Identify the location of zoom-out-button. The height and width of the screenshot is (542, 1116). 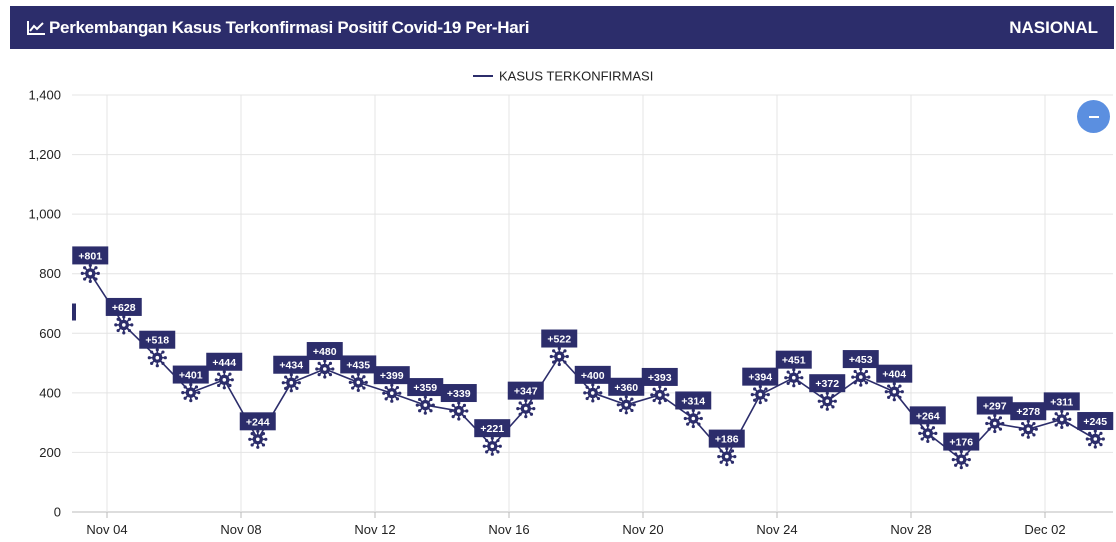
(1093, 116).